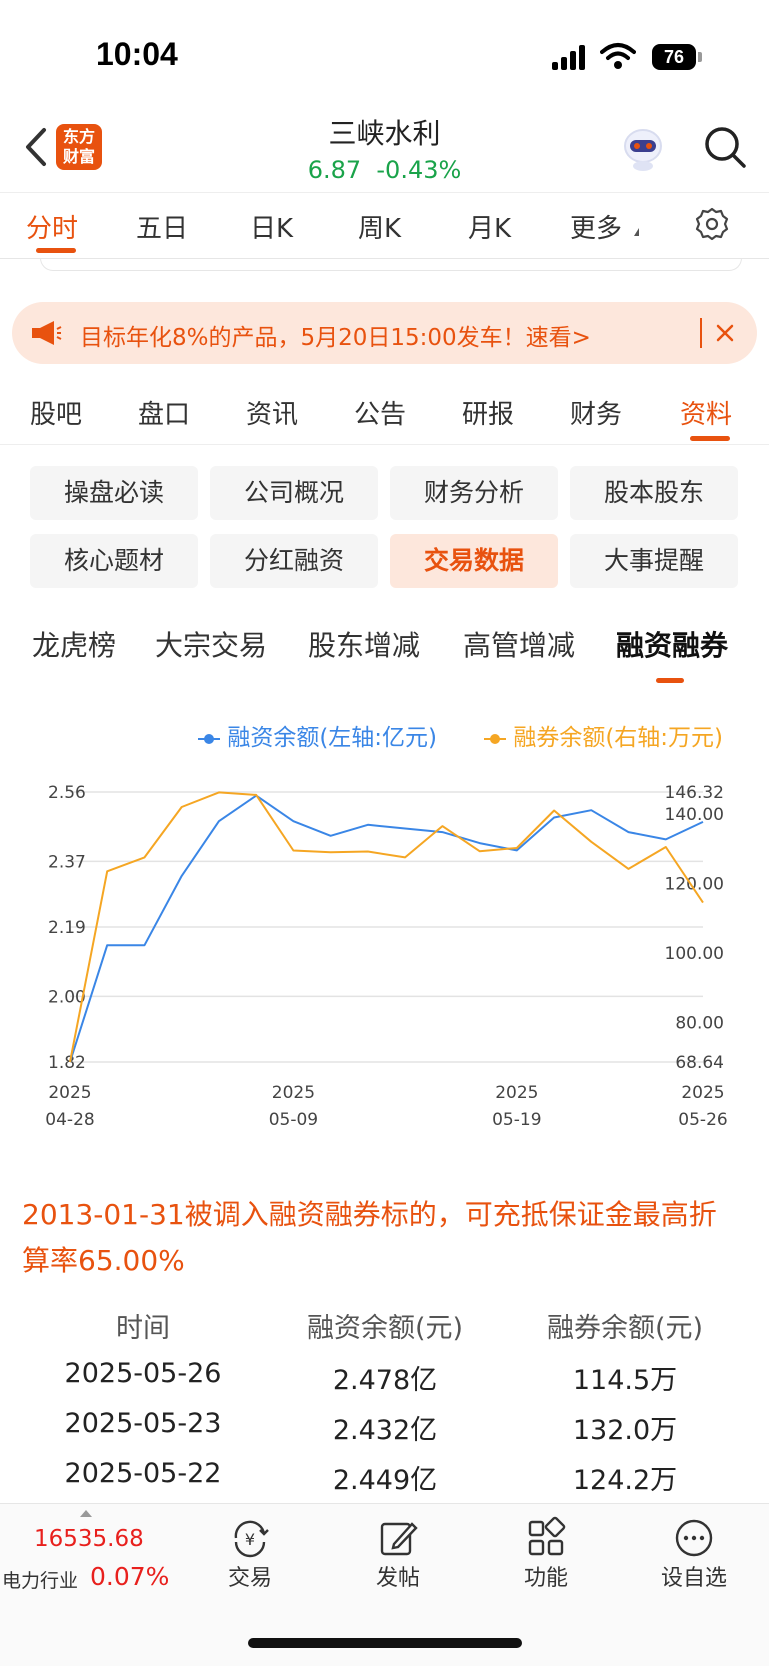  What do you see at coordinates (702, 1120) in the screenshot?
I see `x-axis-tick-date: 05-26` at bounding box center [702, 1120].